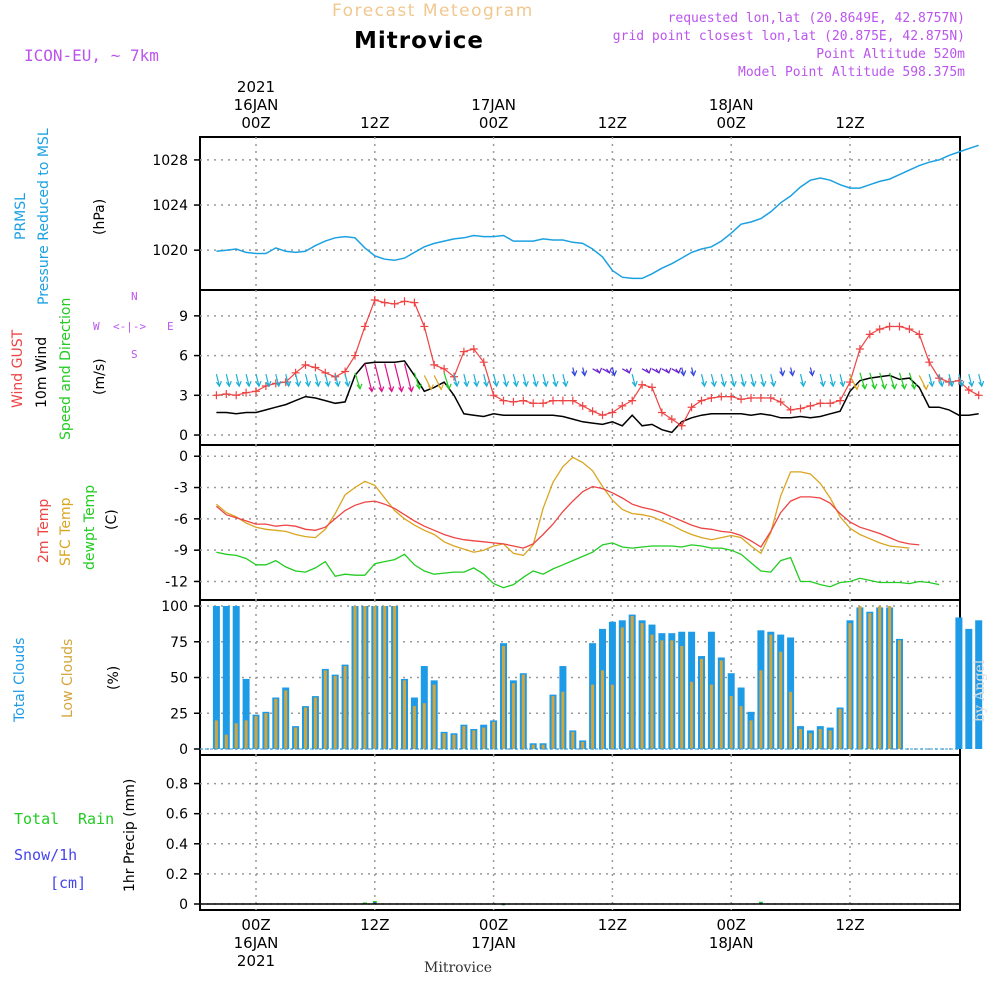  What do you see at coordinates (183, 357) in the screenshot?
I see `y-tick-label: 6` at bounding box center [183, 357].